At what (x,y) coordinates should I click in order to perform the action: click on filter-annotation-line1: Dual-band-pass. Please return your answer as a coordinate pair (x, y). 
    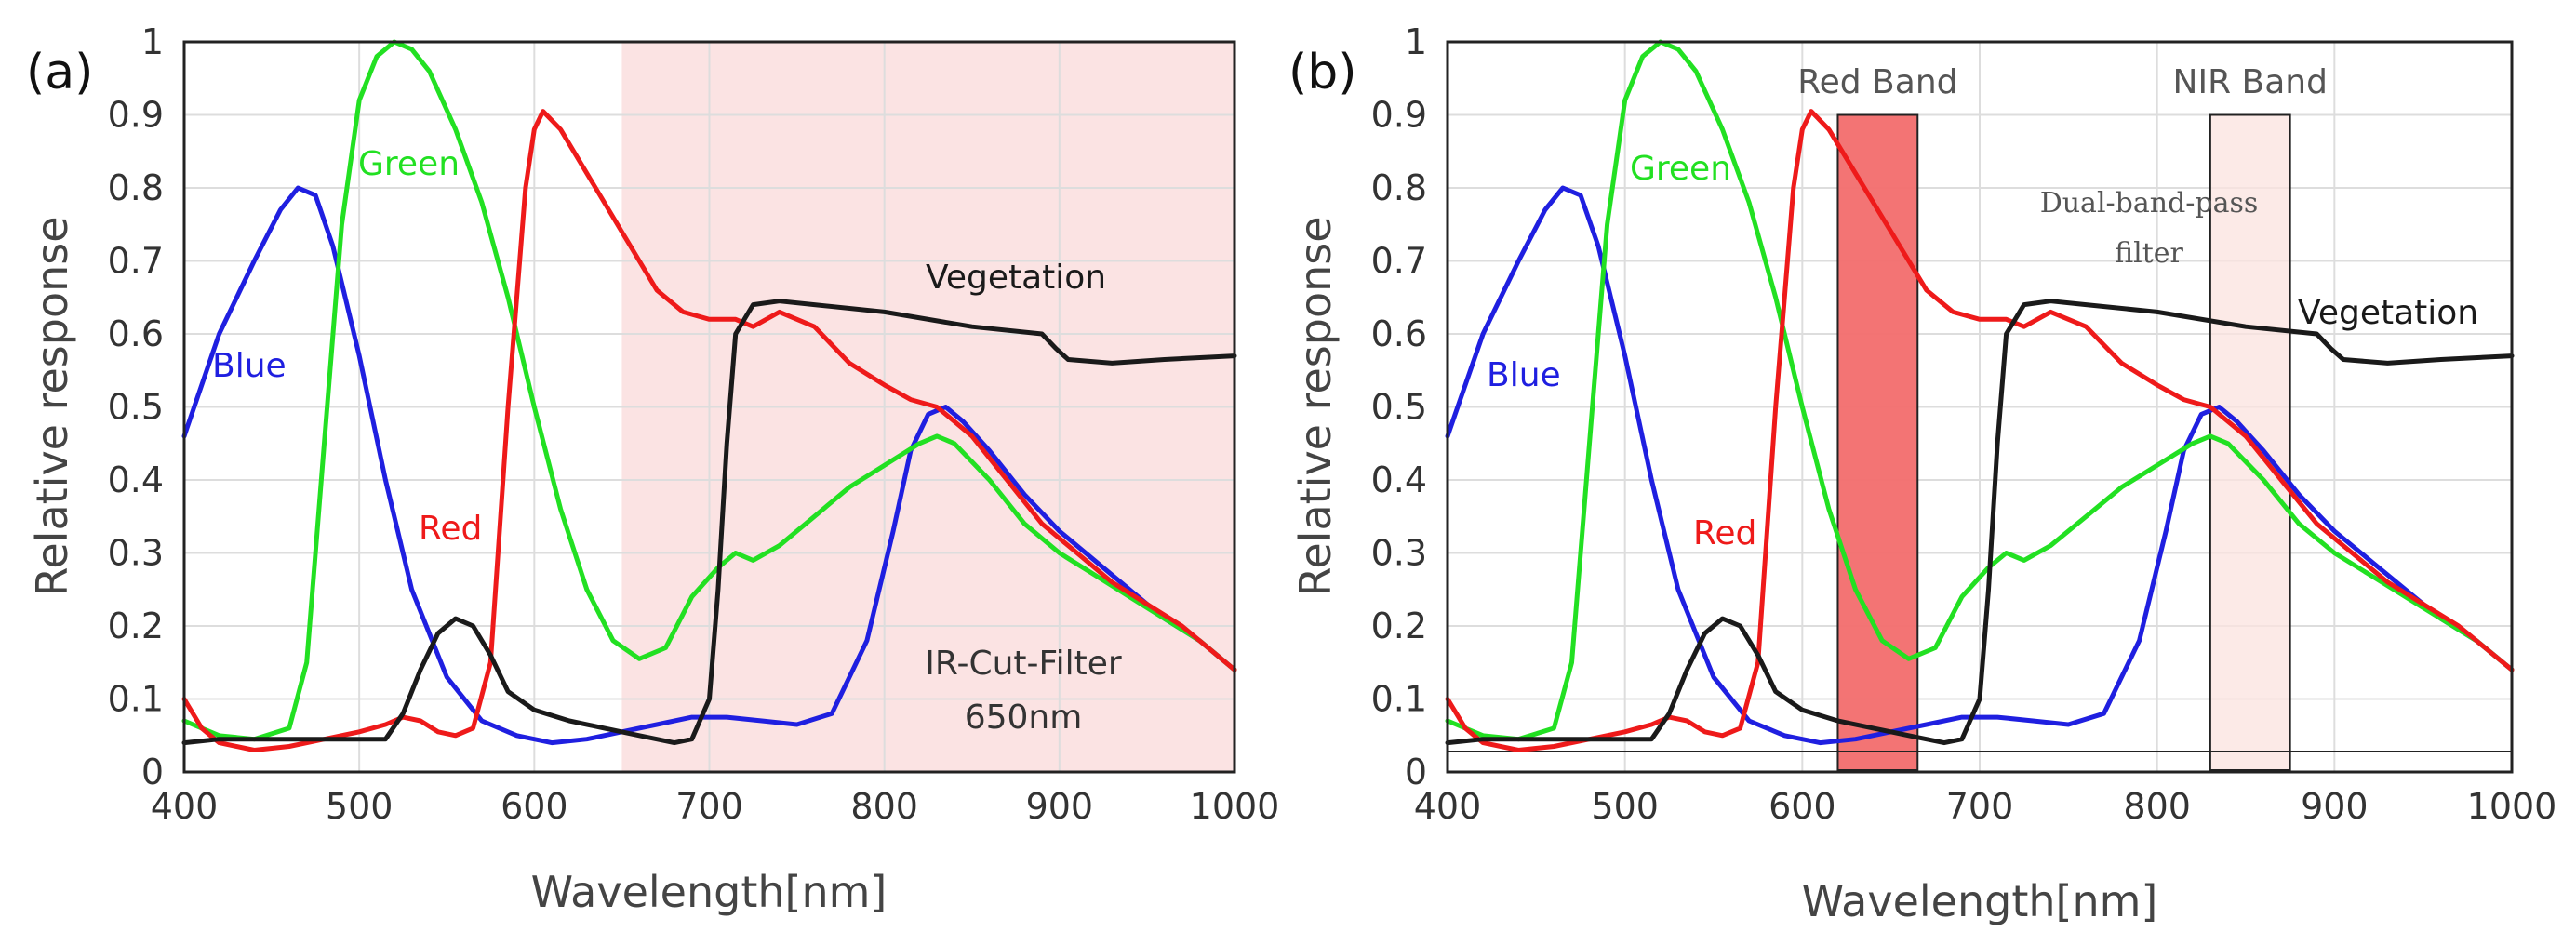
    Looking at the image, I should click on (2149, 203).